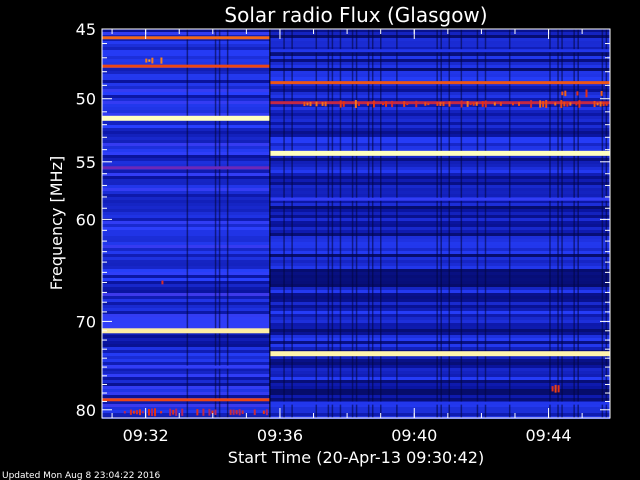  What do you see at coordinates (56, 223) in the screenshot?
I see `y-axis-label: Frequency [MHz]` at bounding box center [56, 223].